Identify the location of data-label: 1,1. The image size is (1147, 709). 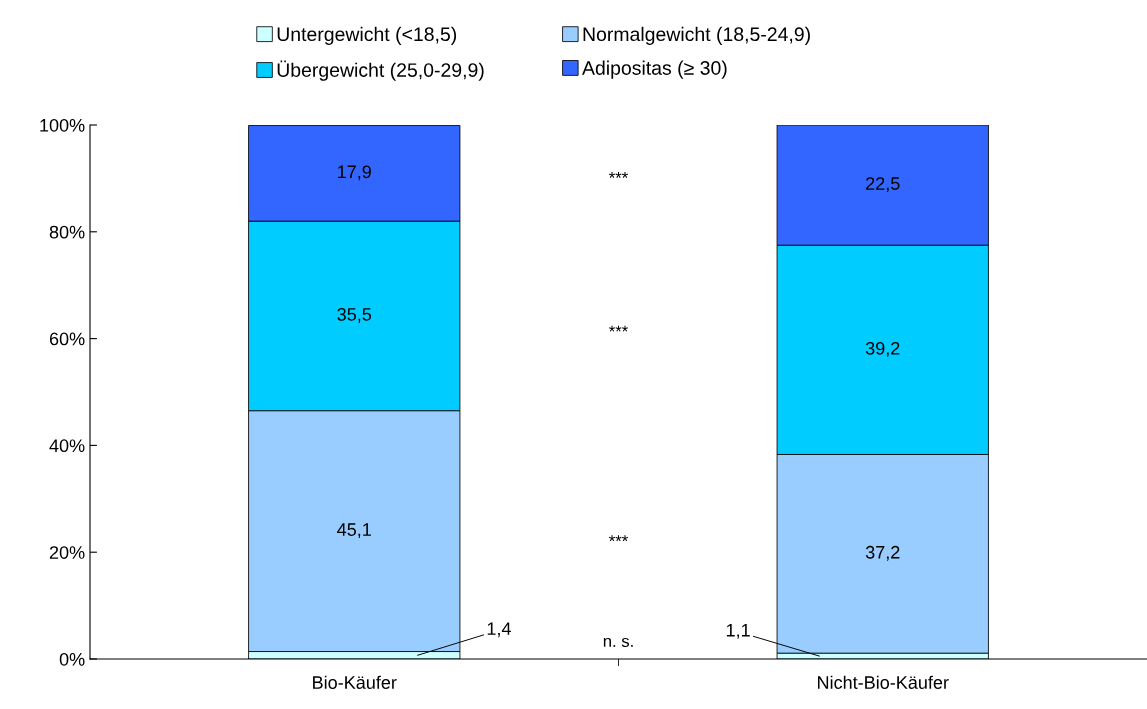
(738, 631).